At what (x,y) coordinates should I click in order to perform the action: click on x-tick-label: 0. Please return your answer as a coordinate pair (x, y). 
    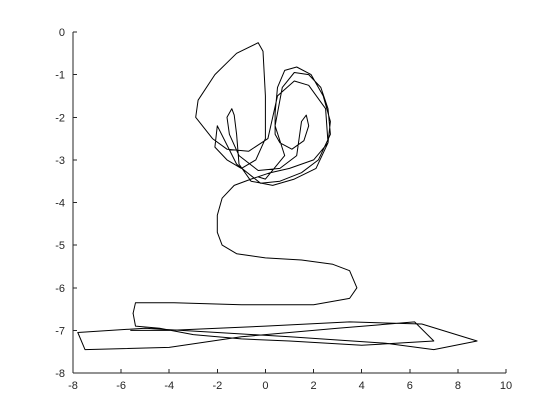
    Looking at the image, I should click on (265, 386).